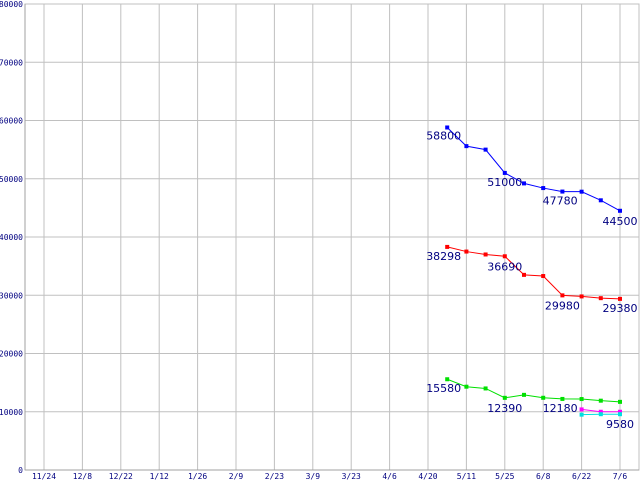 This screenshot has width=640, height=480. Describe the element at coordinates (466, 476) in the screenshot. I see `x-tick-label: 5/11` at that location.